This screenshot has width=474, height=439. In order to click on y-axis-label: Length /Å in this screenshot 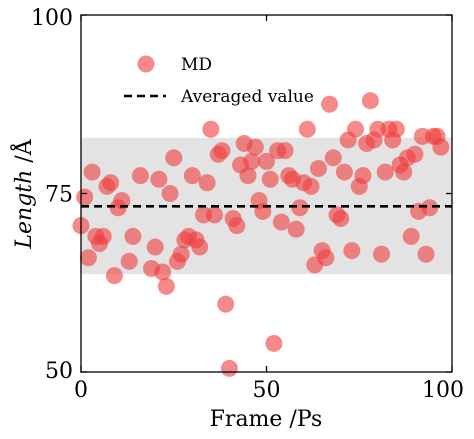, I will do `click(23, 193)`.